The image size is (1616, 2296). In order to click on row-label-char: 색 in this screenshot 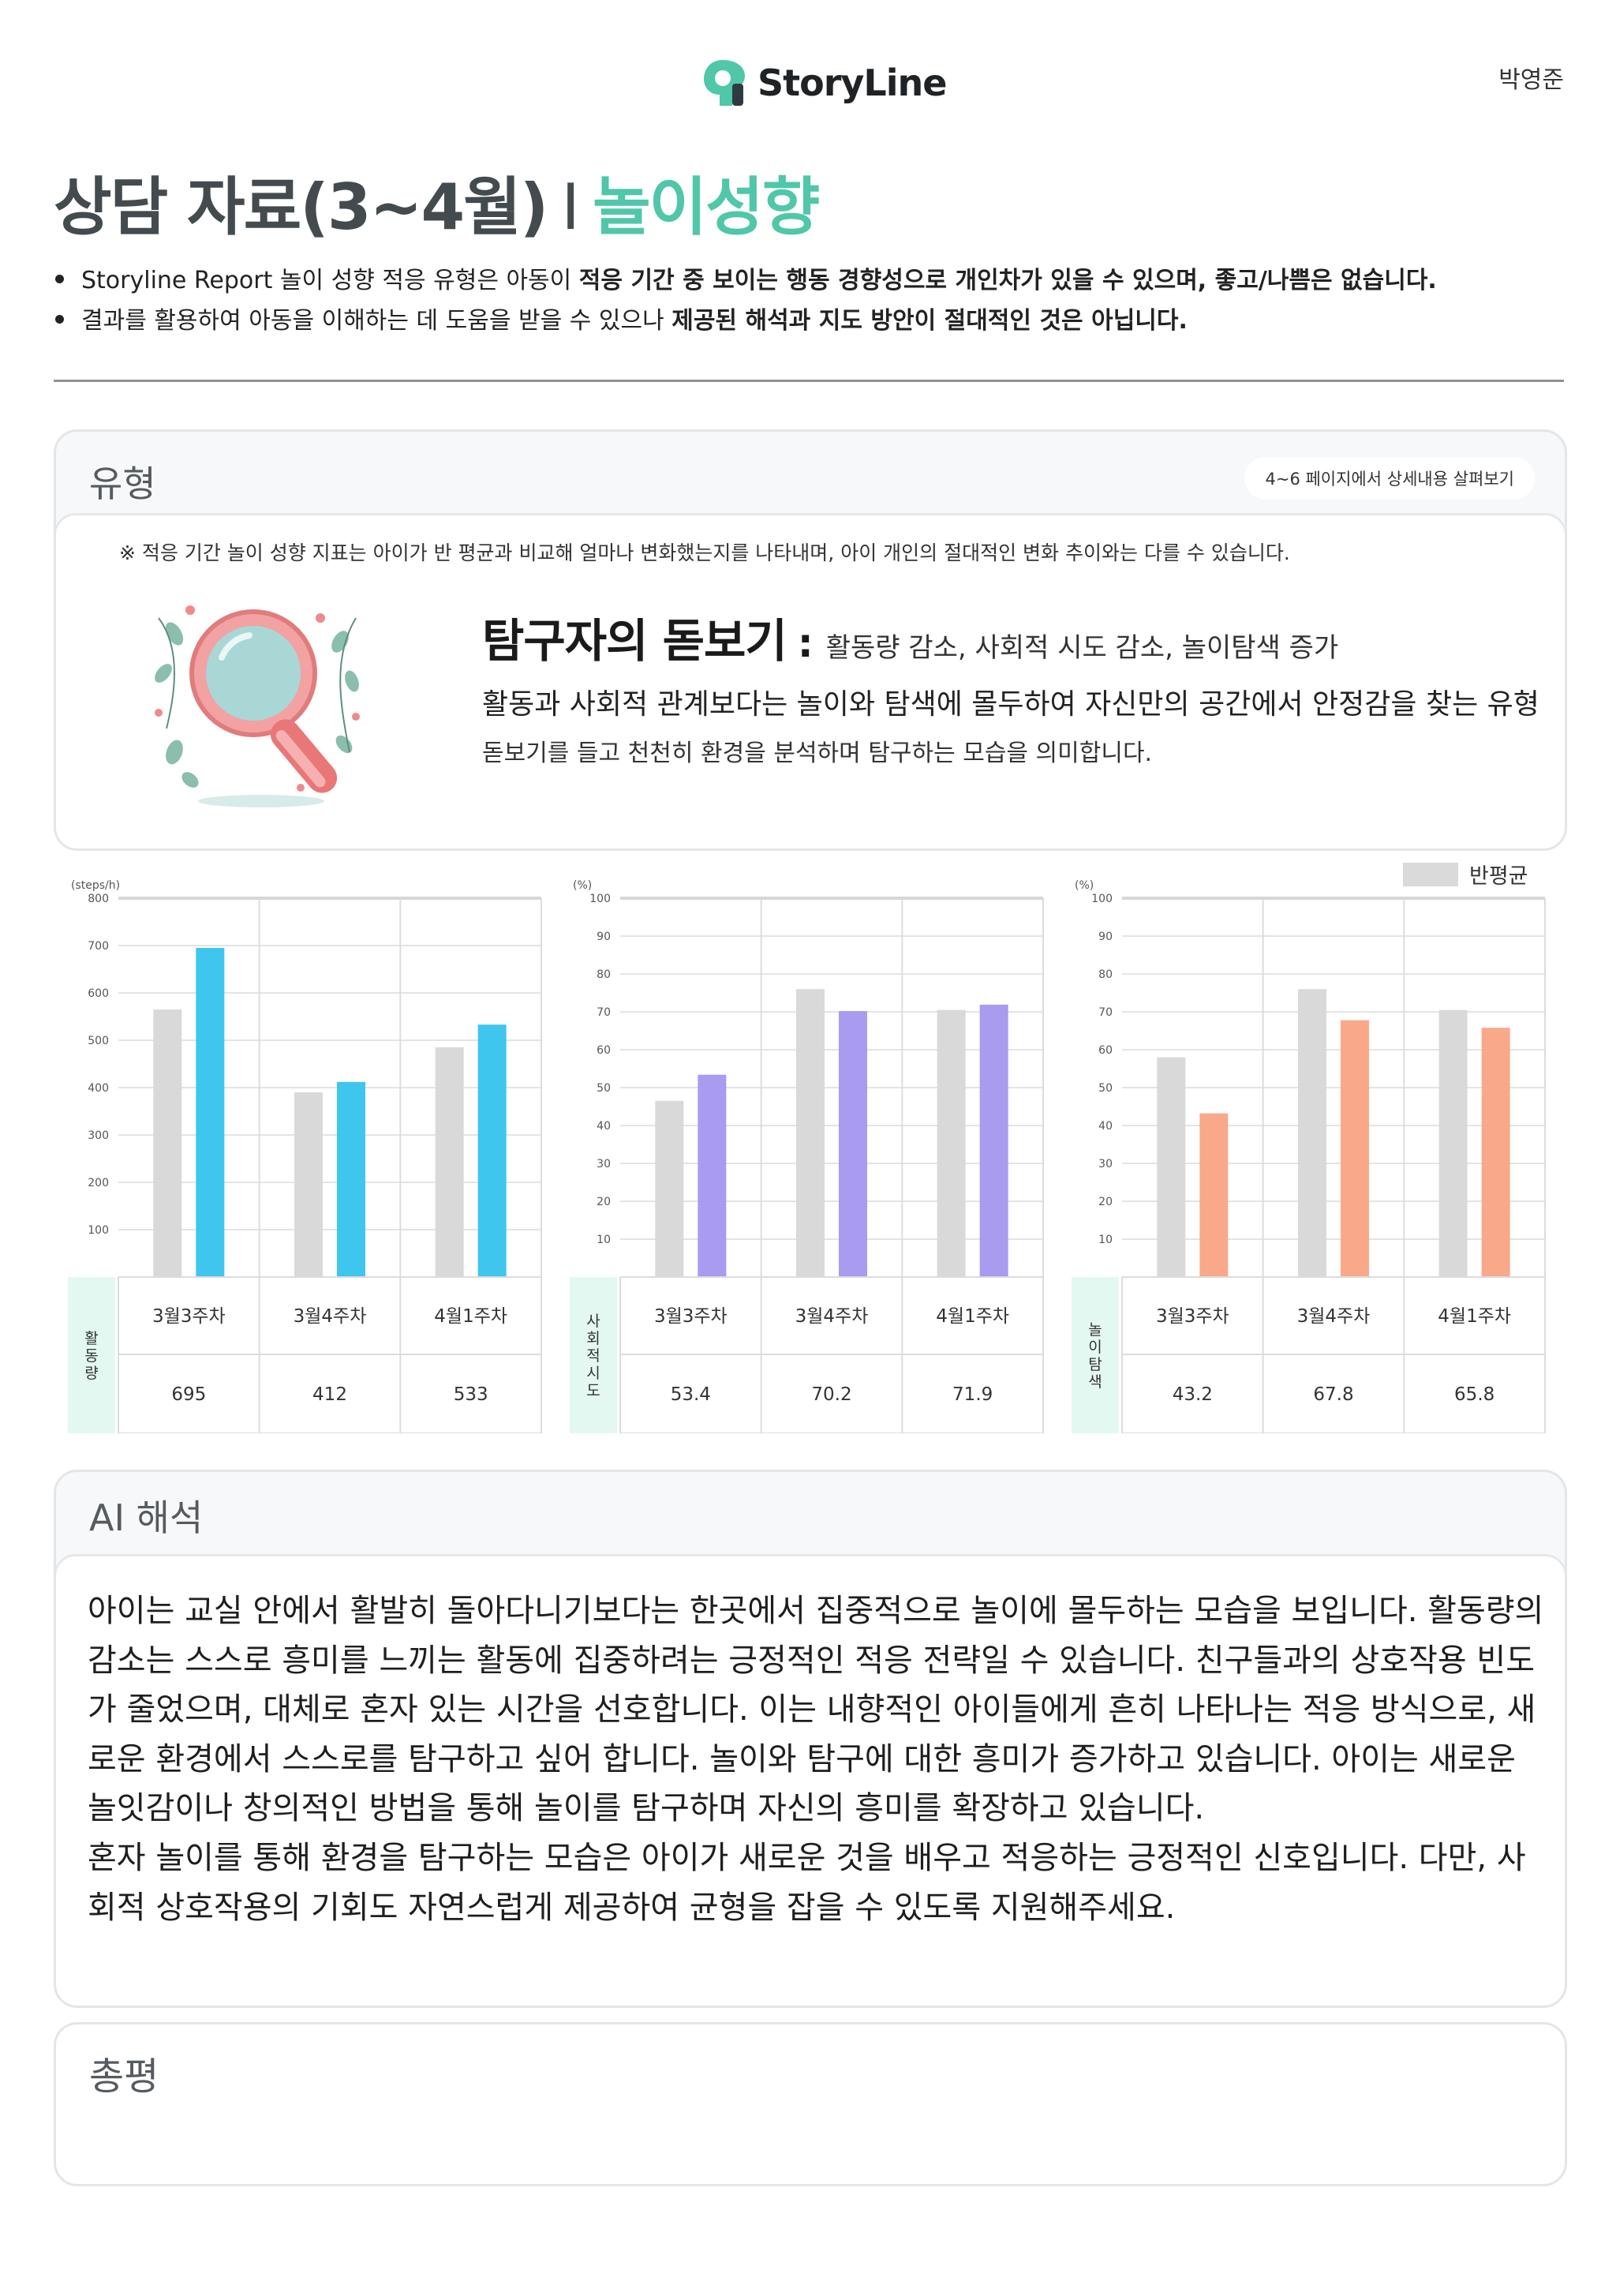, I will do `click(1095, 1382)`.